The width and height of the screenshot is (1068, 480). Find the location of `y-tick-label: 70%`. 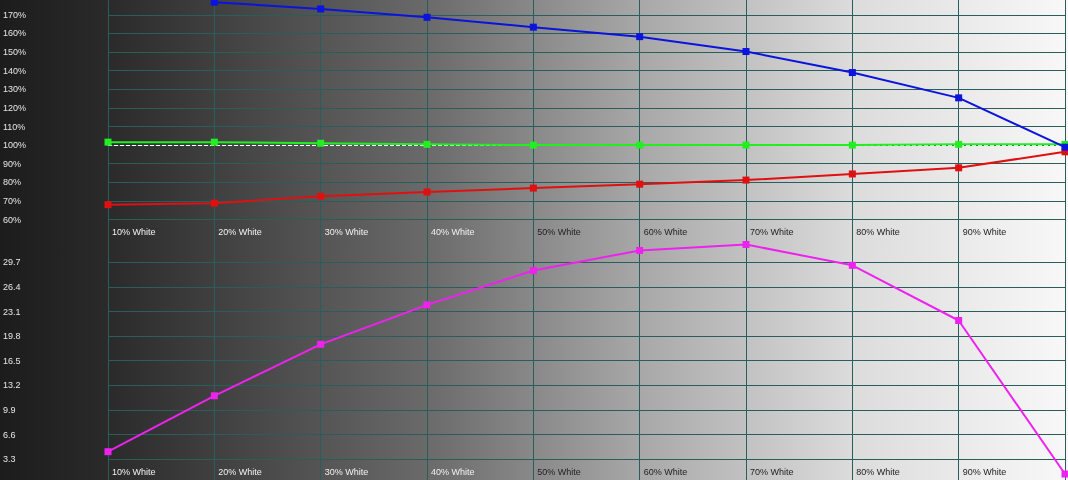

y-tick-label: 70% is located at coordinates (12, 200).